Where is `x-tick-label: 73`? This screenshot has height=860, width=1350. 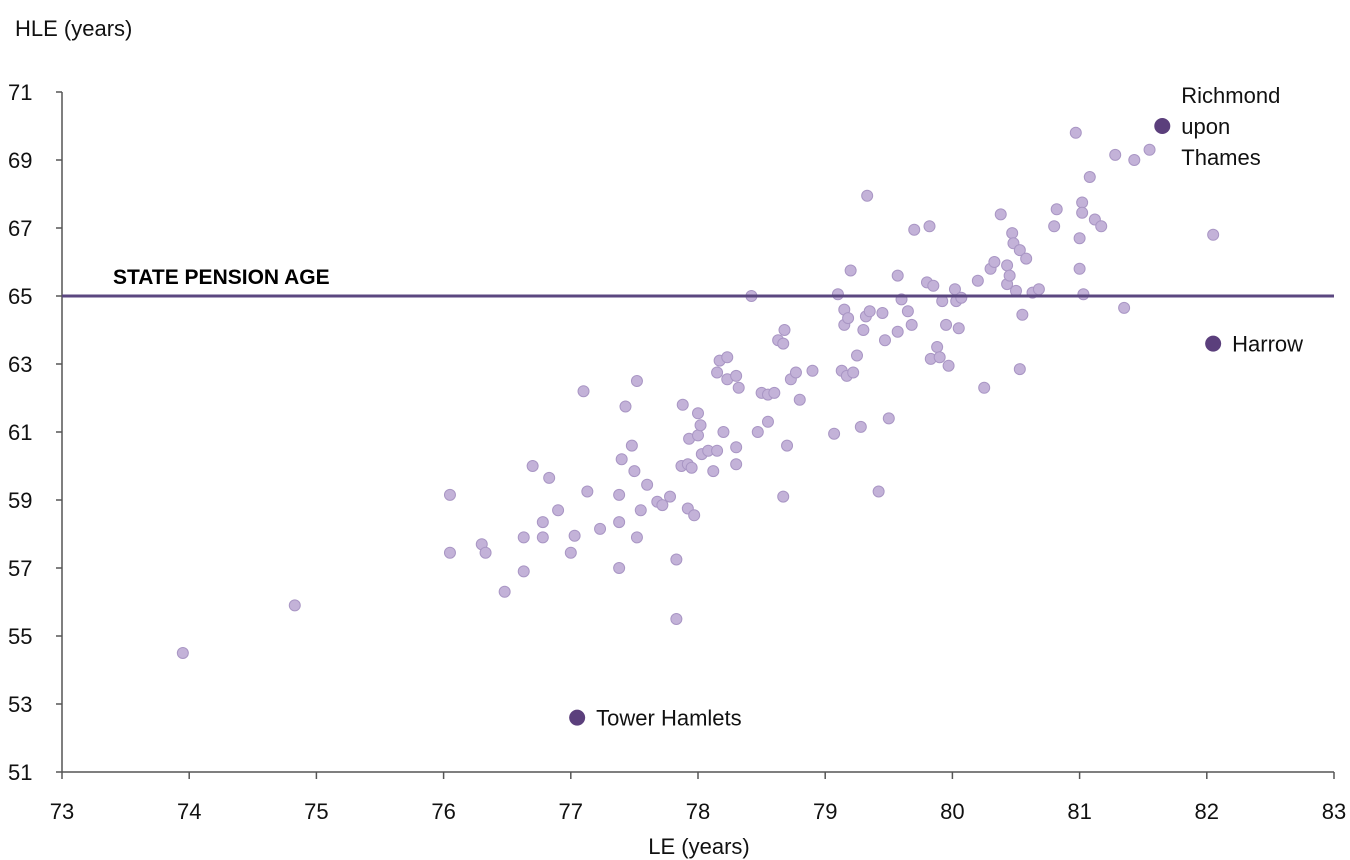
x-tick-label: 73 is located at coordinates (62, 811).